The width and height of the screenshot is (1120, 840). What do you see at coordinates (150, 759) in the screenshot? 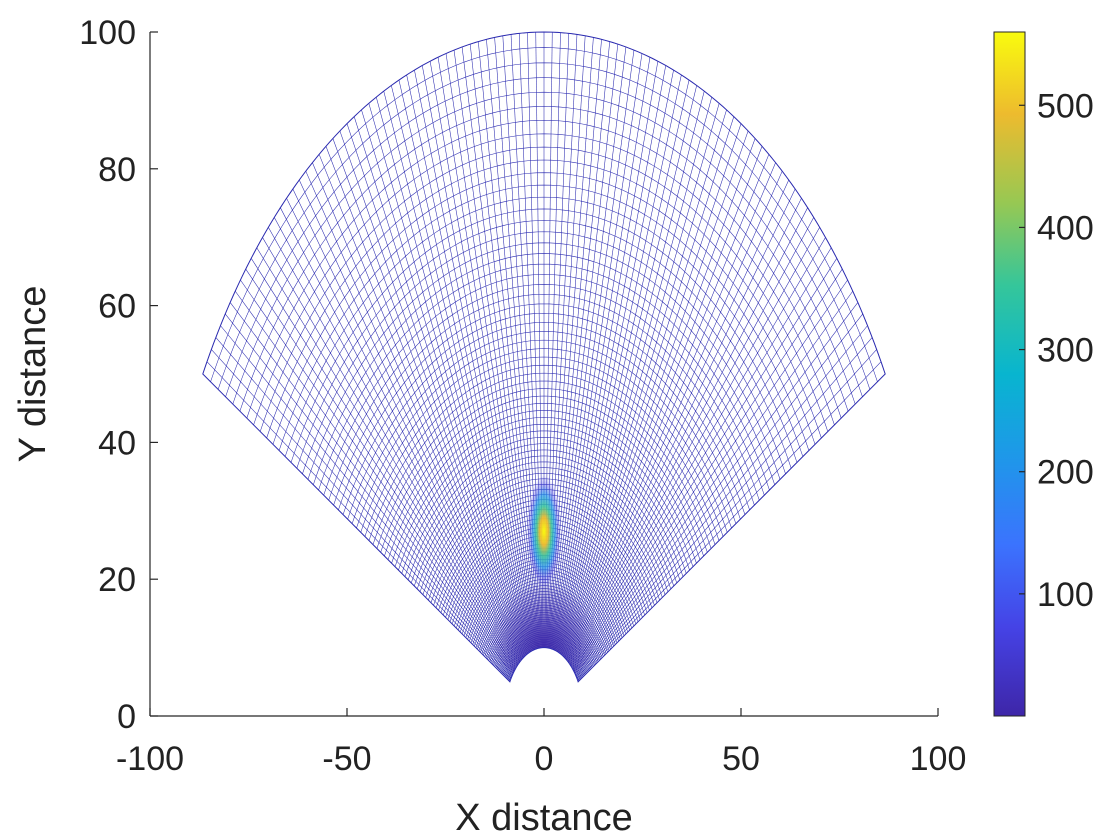
I see `x-tick-label: -100` at bounding box center [150, 759].